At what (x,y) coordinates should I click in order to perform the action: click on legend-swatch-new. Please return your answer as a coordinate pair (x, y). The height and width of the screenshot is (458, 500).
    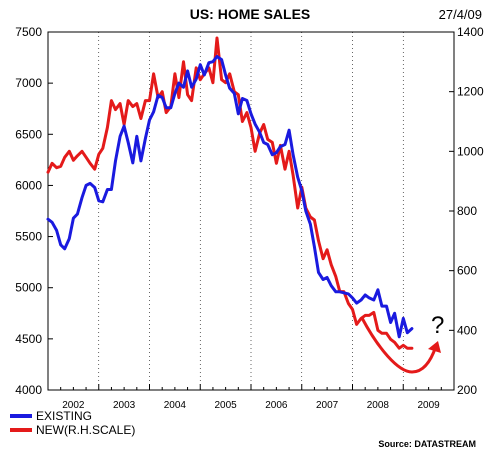
    Looking at the image, I should click on (21, 430).